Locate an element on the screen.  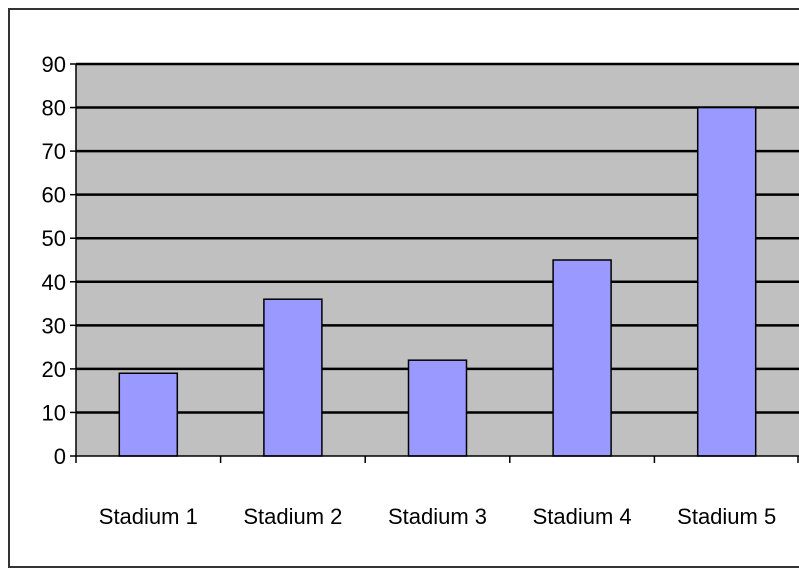
x-tick-label-1: Stadium 1 is located at coordinates (148, 516).